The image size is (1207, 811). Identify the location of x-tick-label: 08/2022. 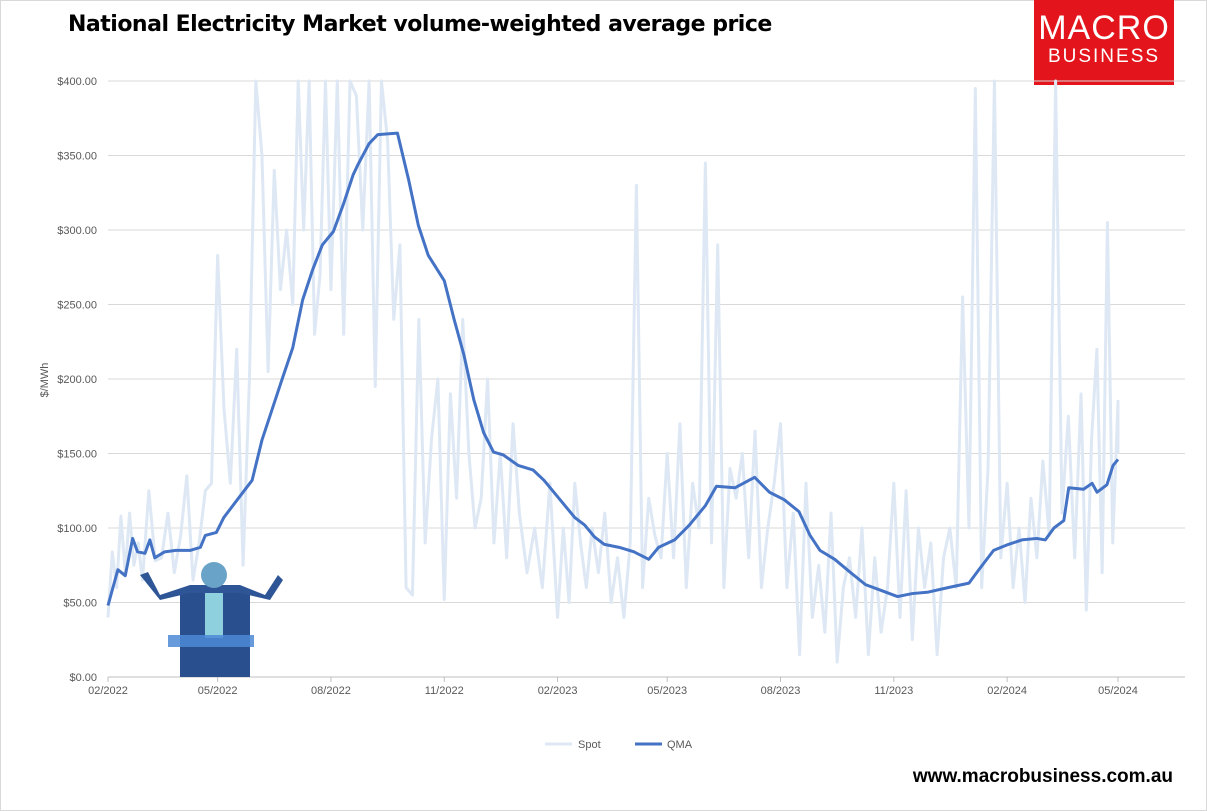
(331, 691).